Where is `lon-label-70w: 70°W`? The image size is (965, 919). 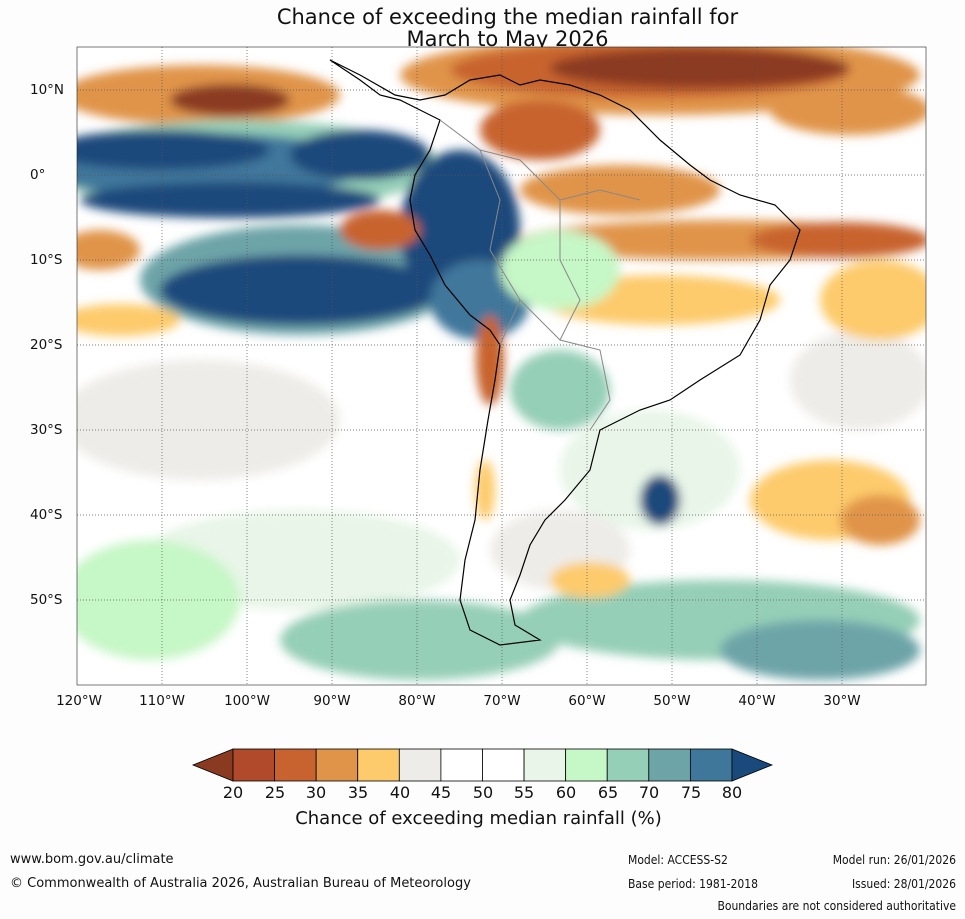
lon-label-70w: 70°W is located at coordinates (502, 701).